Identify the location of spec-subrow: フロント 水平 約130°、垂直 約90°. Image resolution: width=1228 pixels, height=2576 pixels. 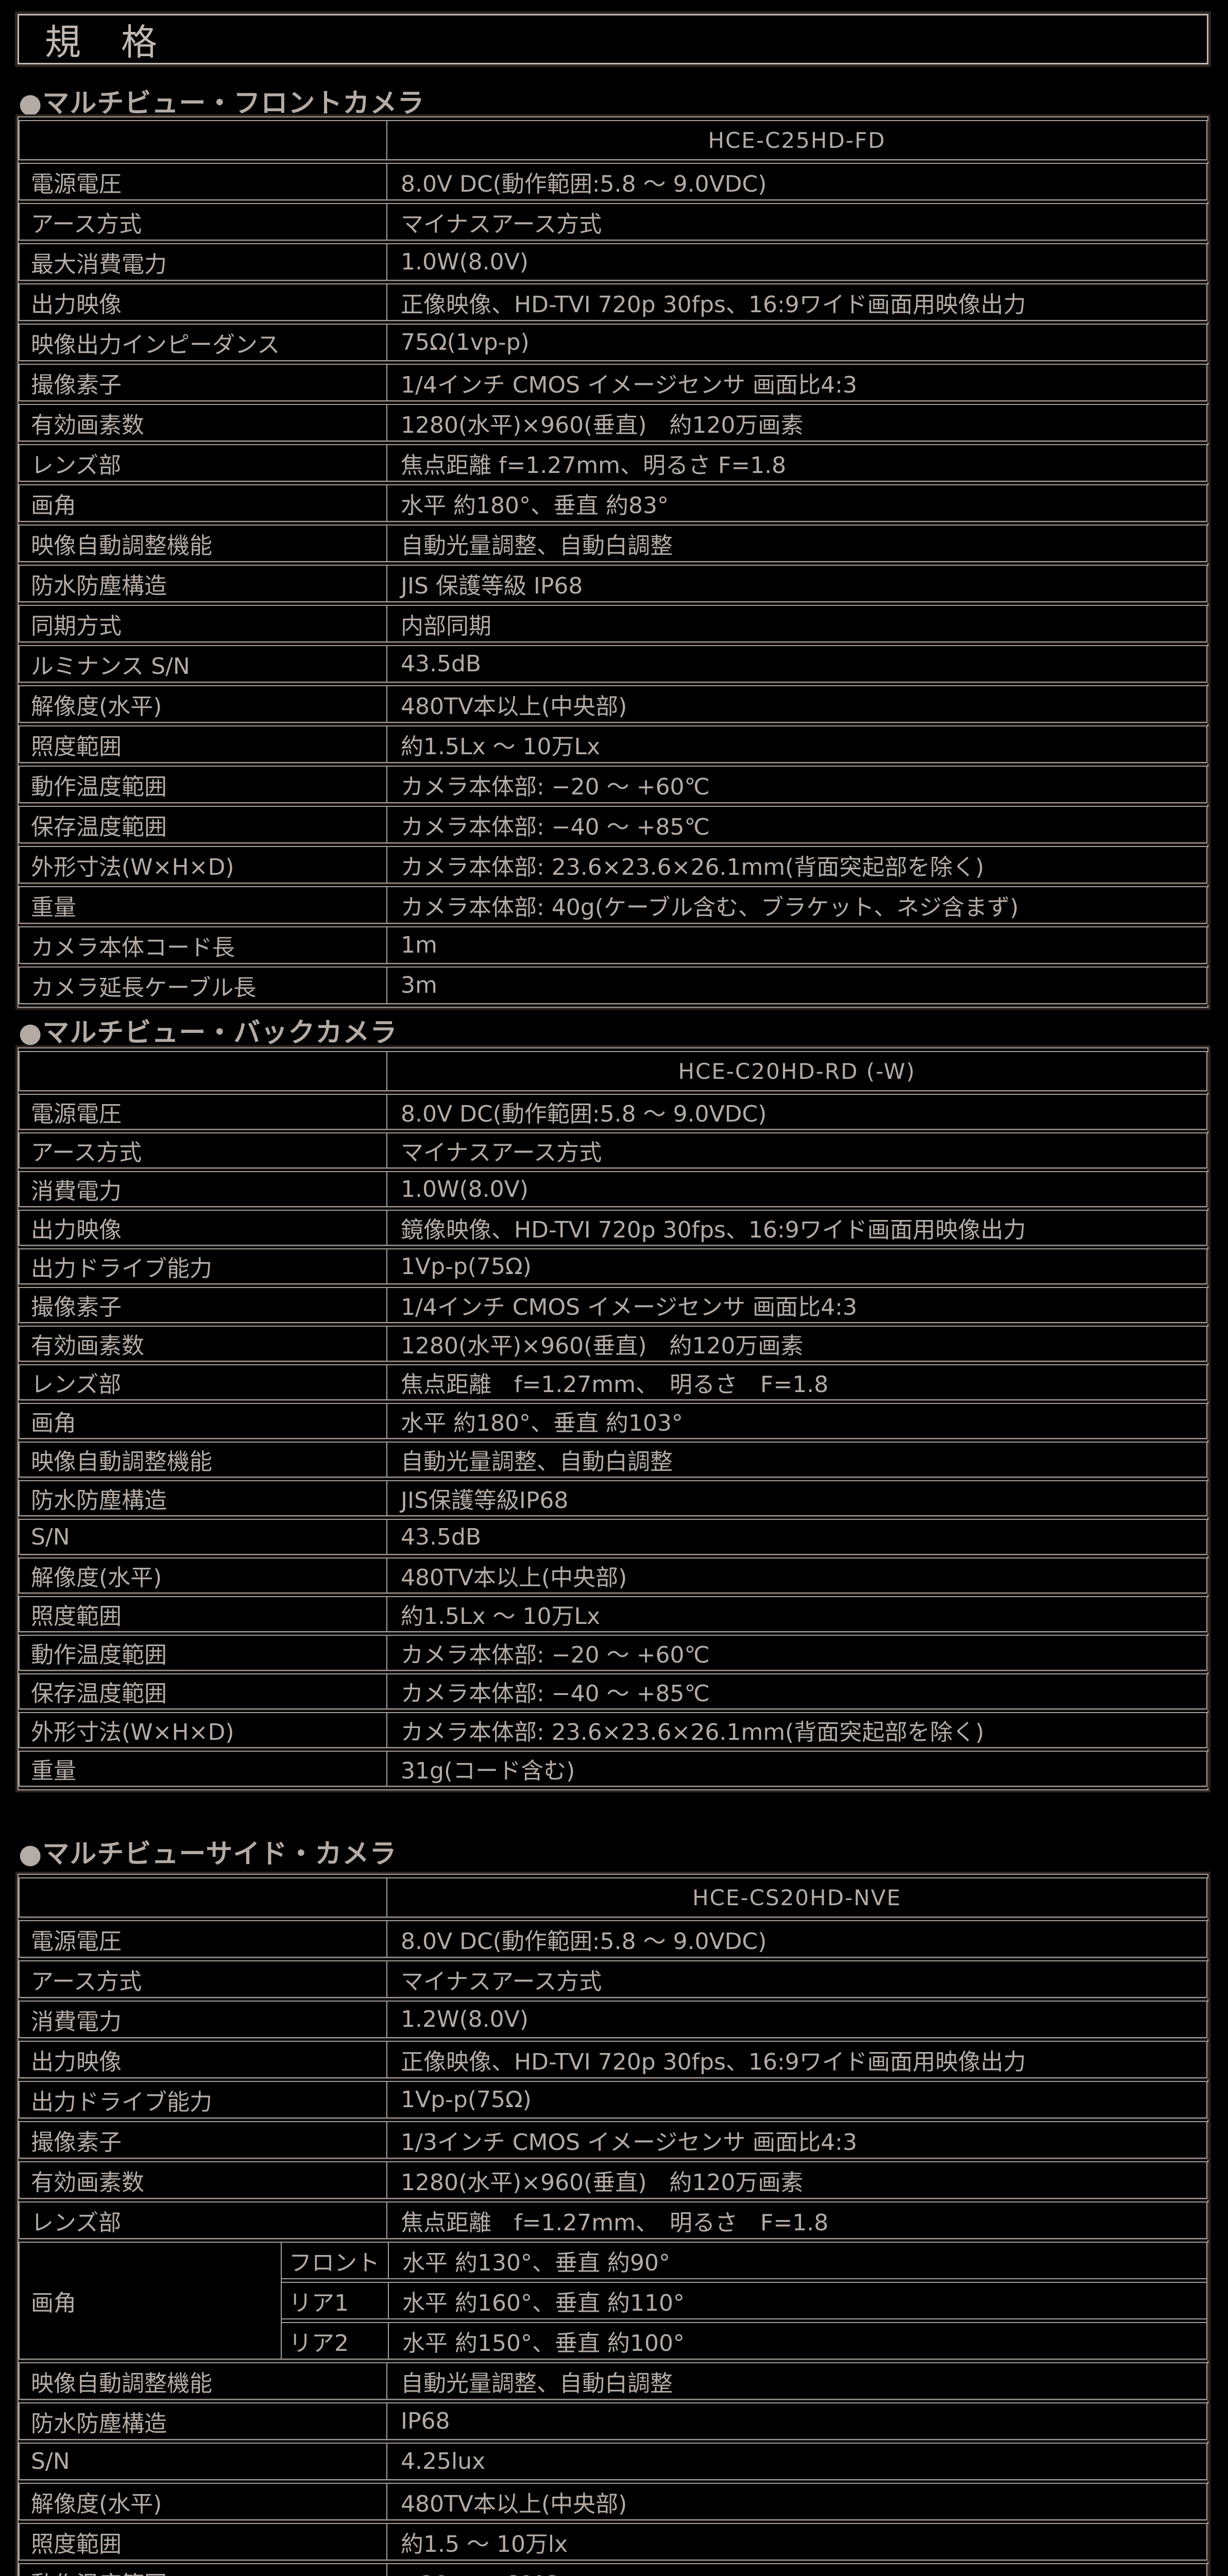
(744, 2260).